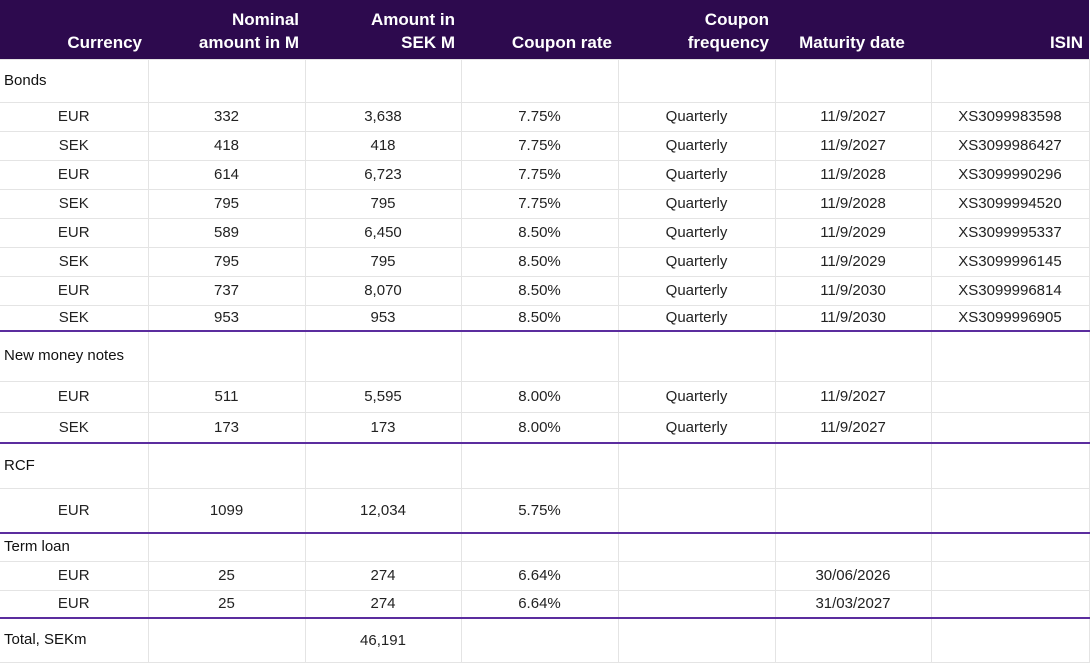 The height and width of the screenshot is (665, 1090). Describe the element at coordinates (852, 42) in the screenshot. I see `header-maturity: Maturity date` at that location.